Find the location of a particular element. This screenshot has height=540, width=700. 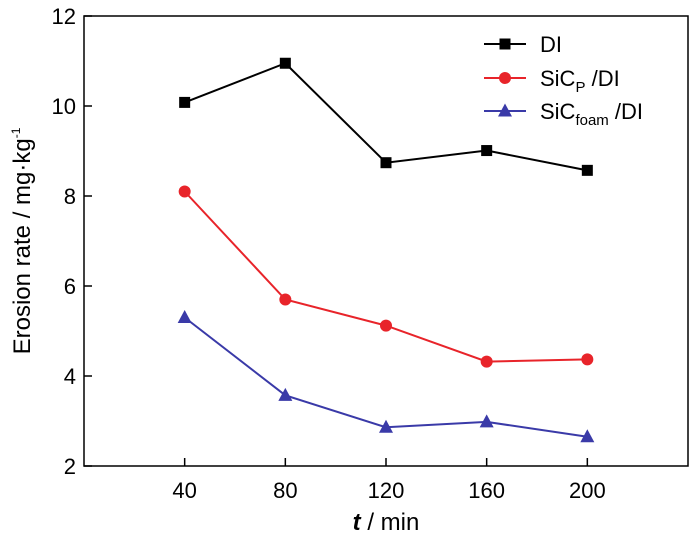

x-axis-label-rest: / min is located at coordinates (390, 522).